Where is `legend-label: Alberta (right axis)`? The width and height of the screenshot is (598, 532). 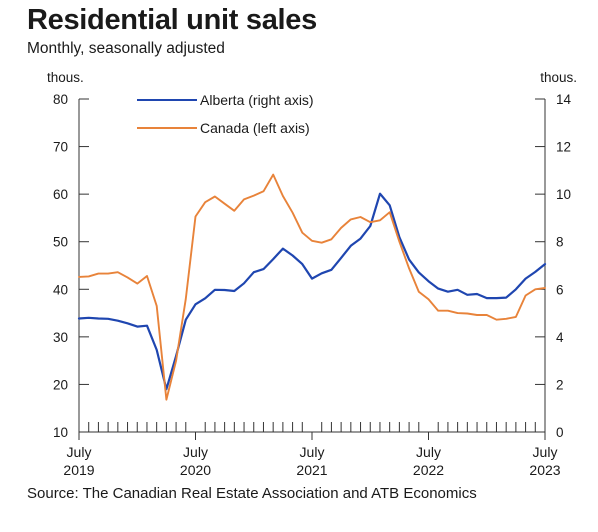
legend-label: Alberta (right axis) is located at coordinates (257, 100).